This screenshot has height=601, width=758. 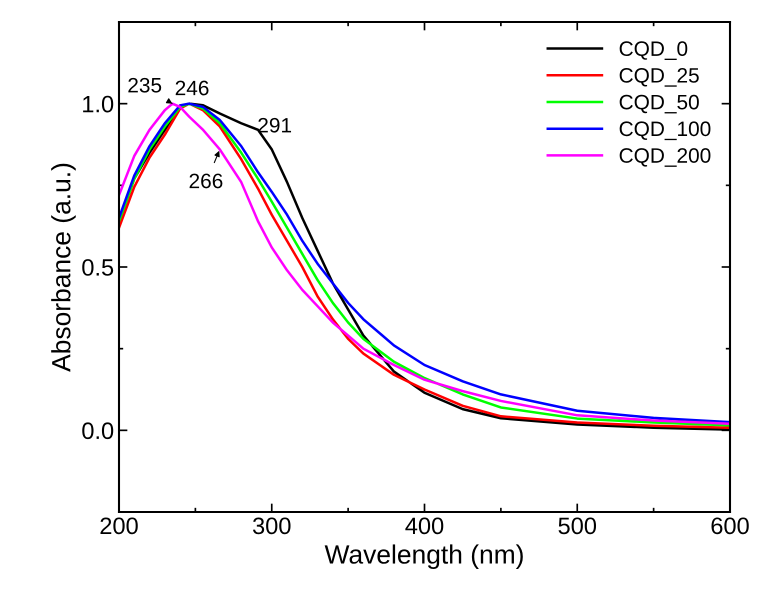 I want to click on legend-label: CQD_25, so click(x=659, y=77).